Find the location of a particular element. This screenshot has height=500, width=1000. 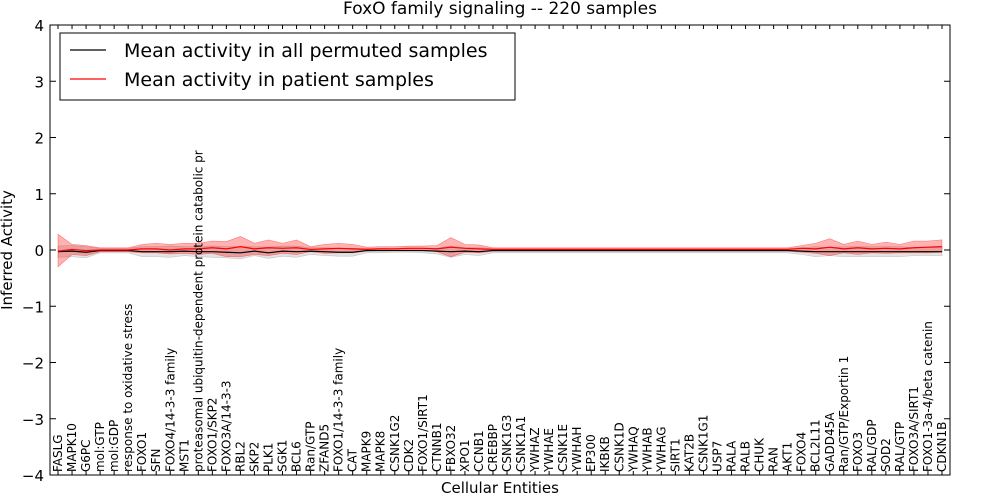

x-tick-label: FOXO1/SIRT1 is located at coordinates (423, 433).